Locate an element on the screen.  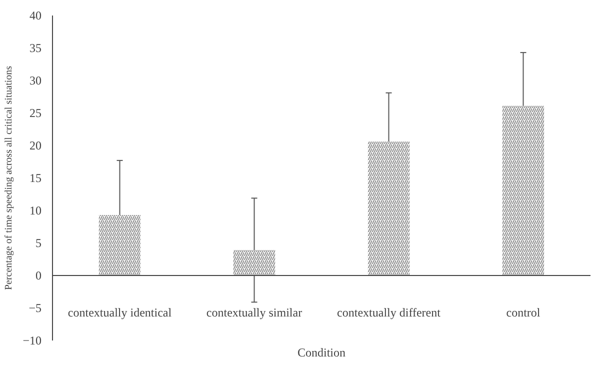
y-tick-label: 35 is located at coordinates (36, 48).